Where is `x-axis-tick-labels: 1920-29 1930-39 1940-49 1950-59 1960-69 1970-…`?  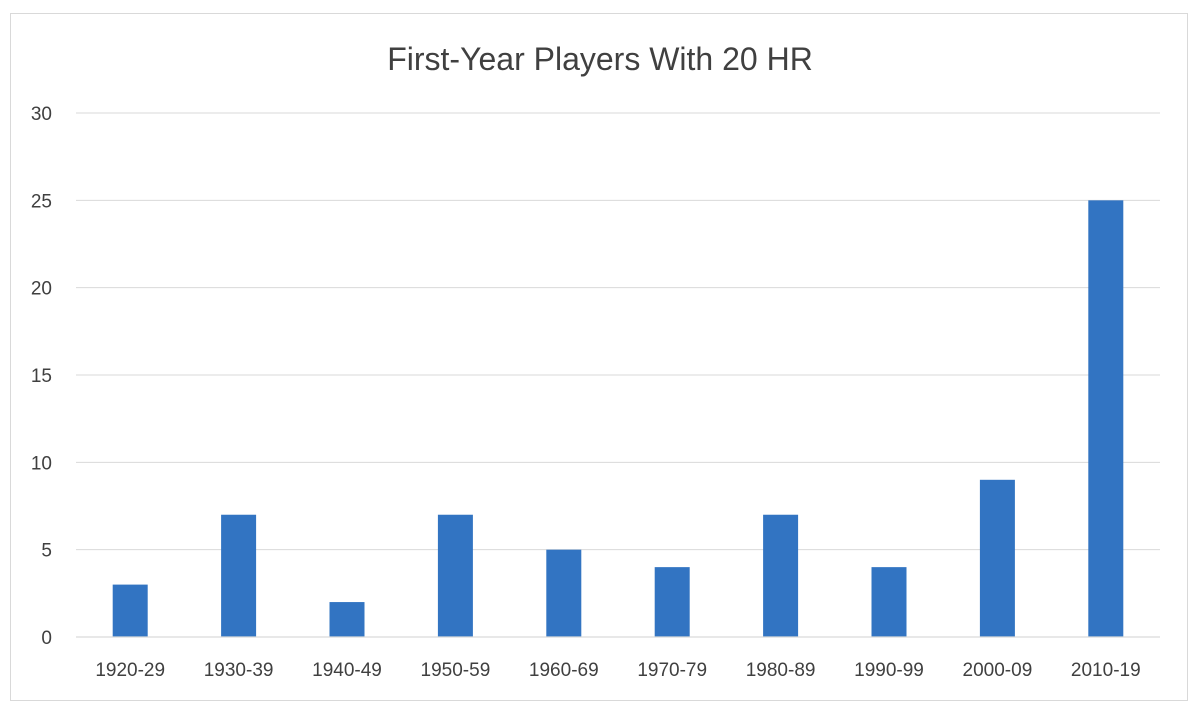 x-axis-tick-labels: 1920-29 1930-39 1940-49 1950-59 1960-69 1970-… is located at coordinates (617, 670).